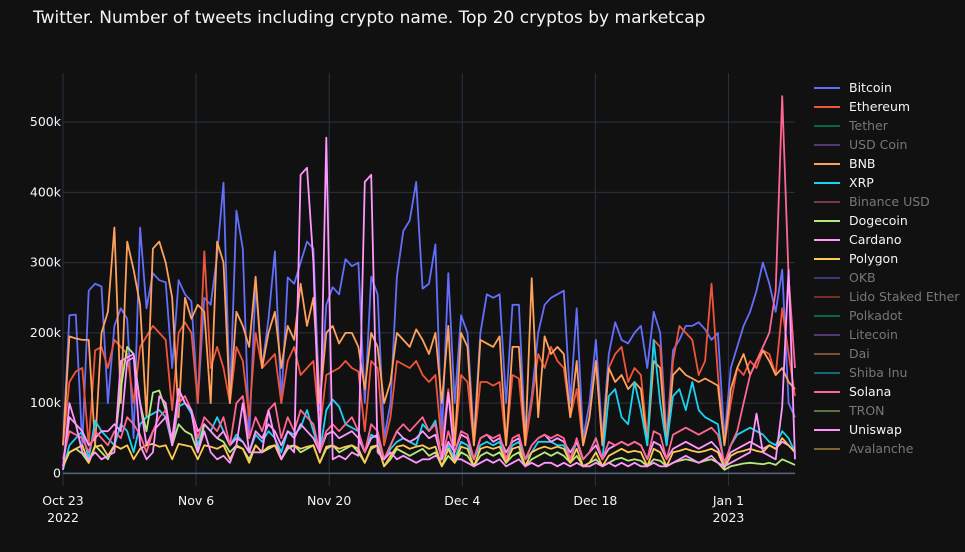 This screenshot has height=552, width=965. Describe the element at coordinates (875, 239) in the screenshot. I see `legend-label: Cardano` at that location.